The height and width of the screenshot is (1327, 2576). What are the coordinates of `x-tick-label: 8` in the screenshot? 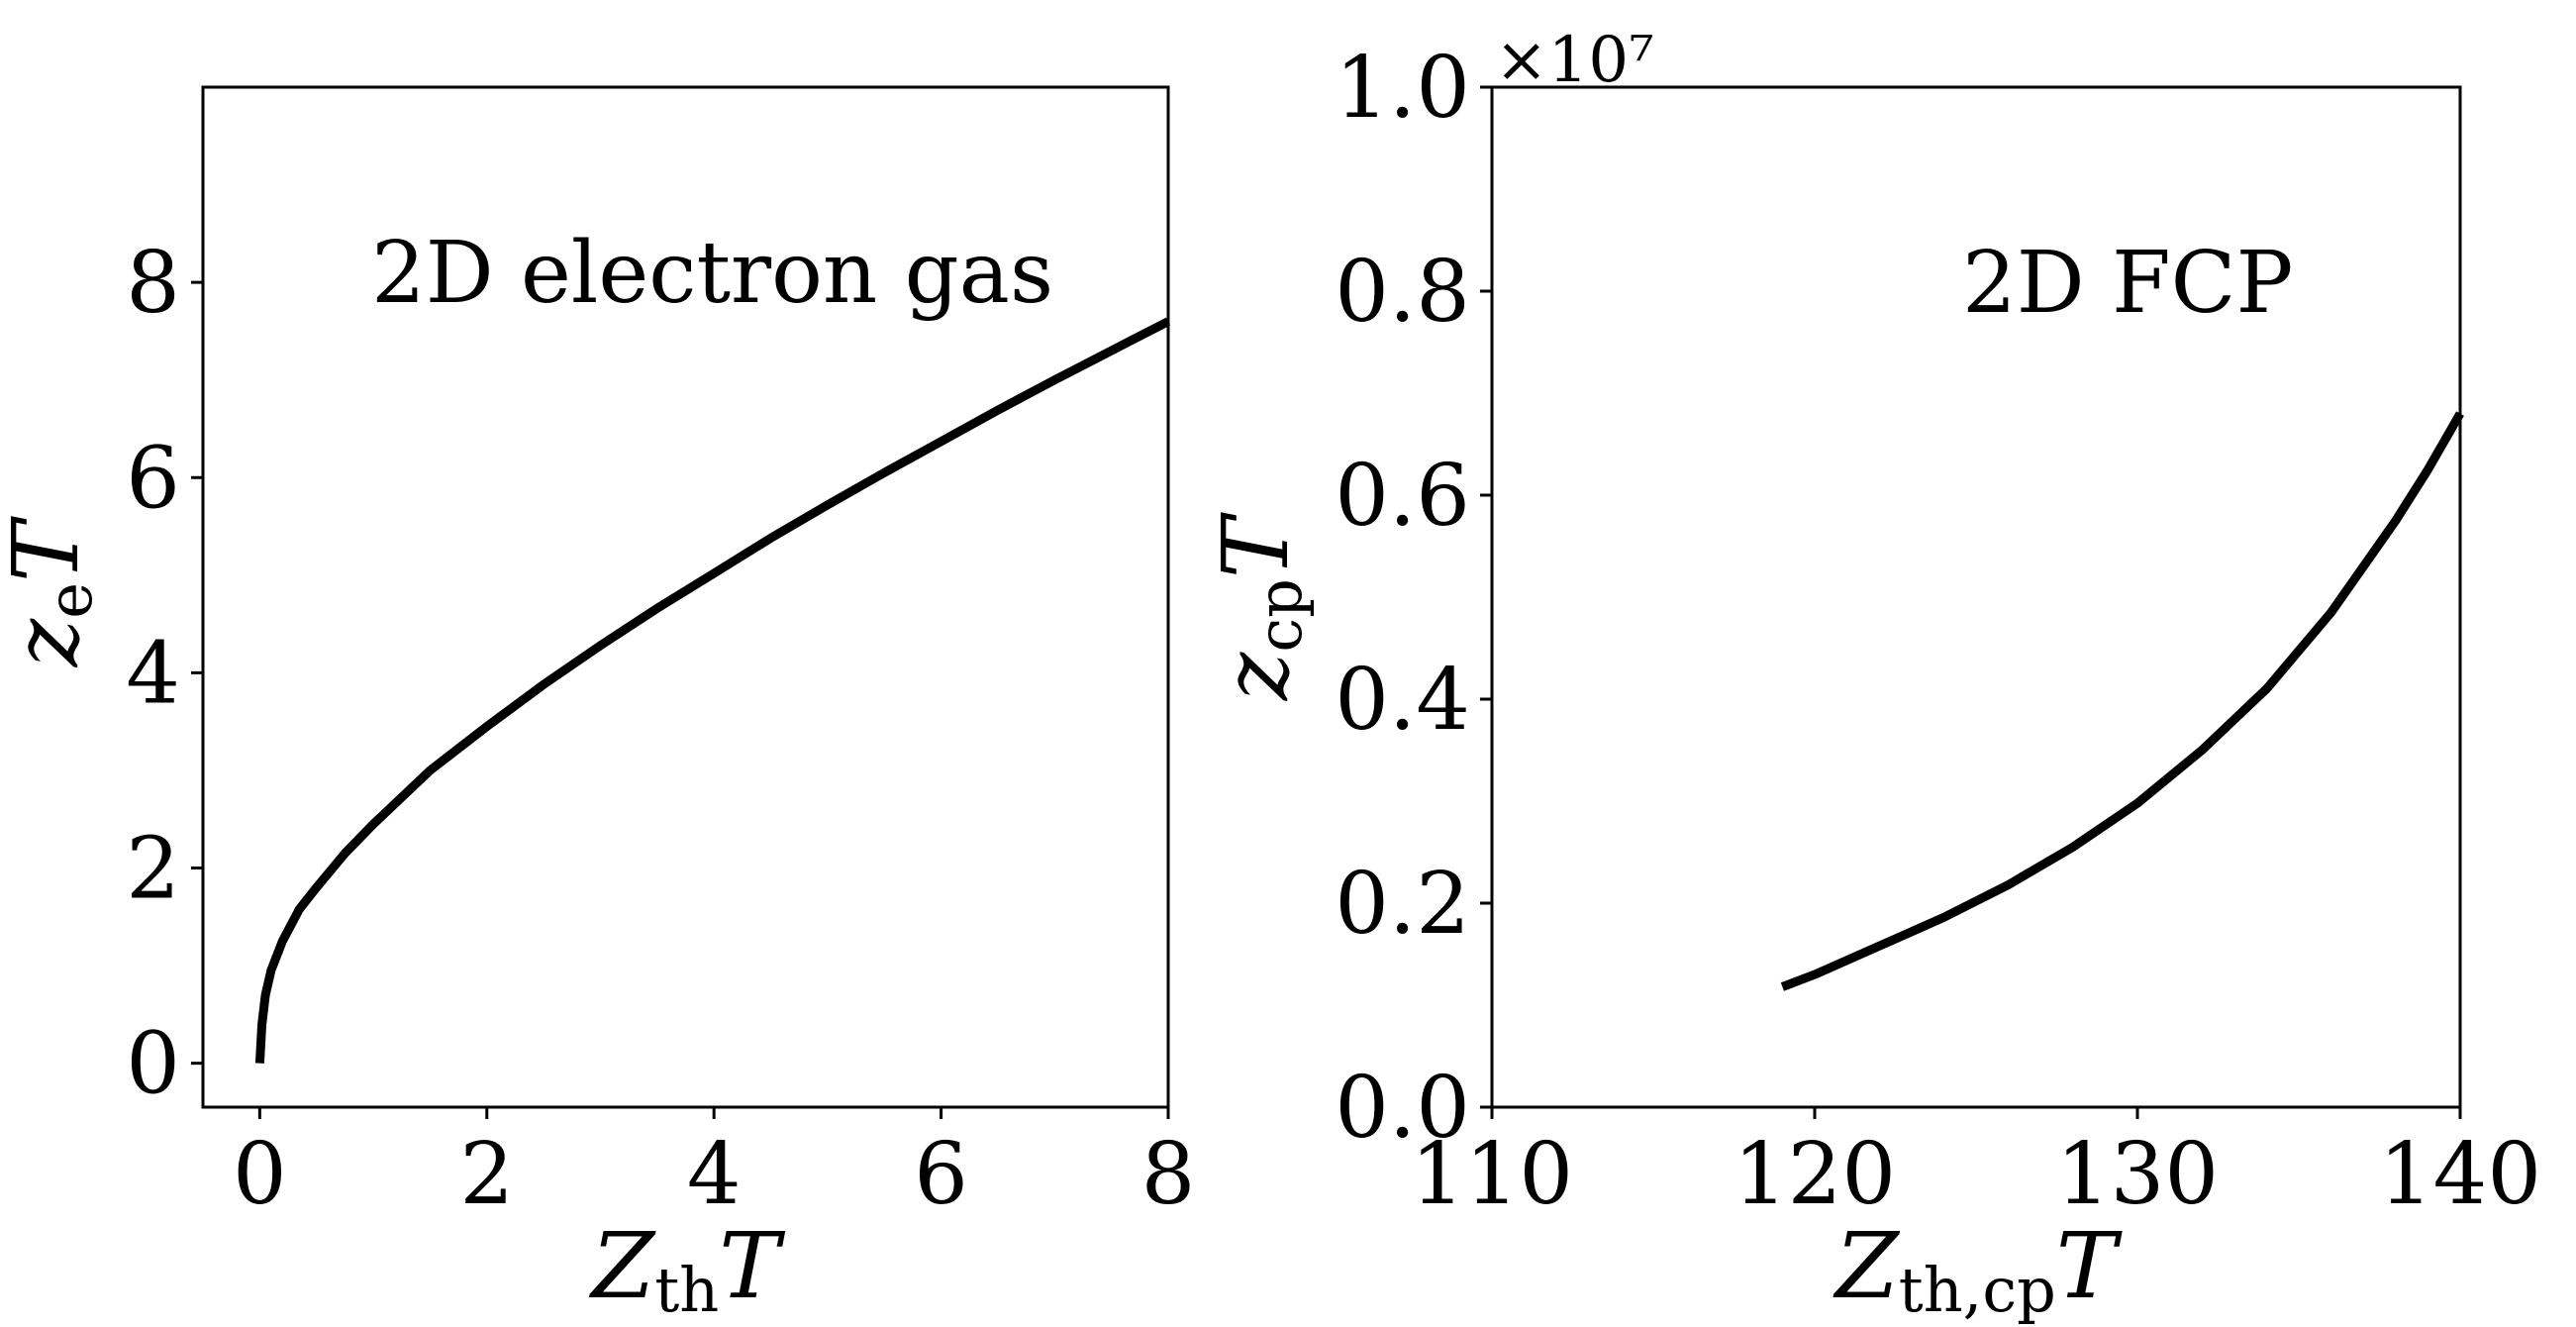 It's located at (1169, 1174).